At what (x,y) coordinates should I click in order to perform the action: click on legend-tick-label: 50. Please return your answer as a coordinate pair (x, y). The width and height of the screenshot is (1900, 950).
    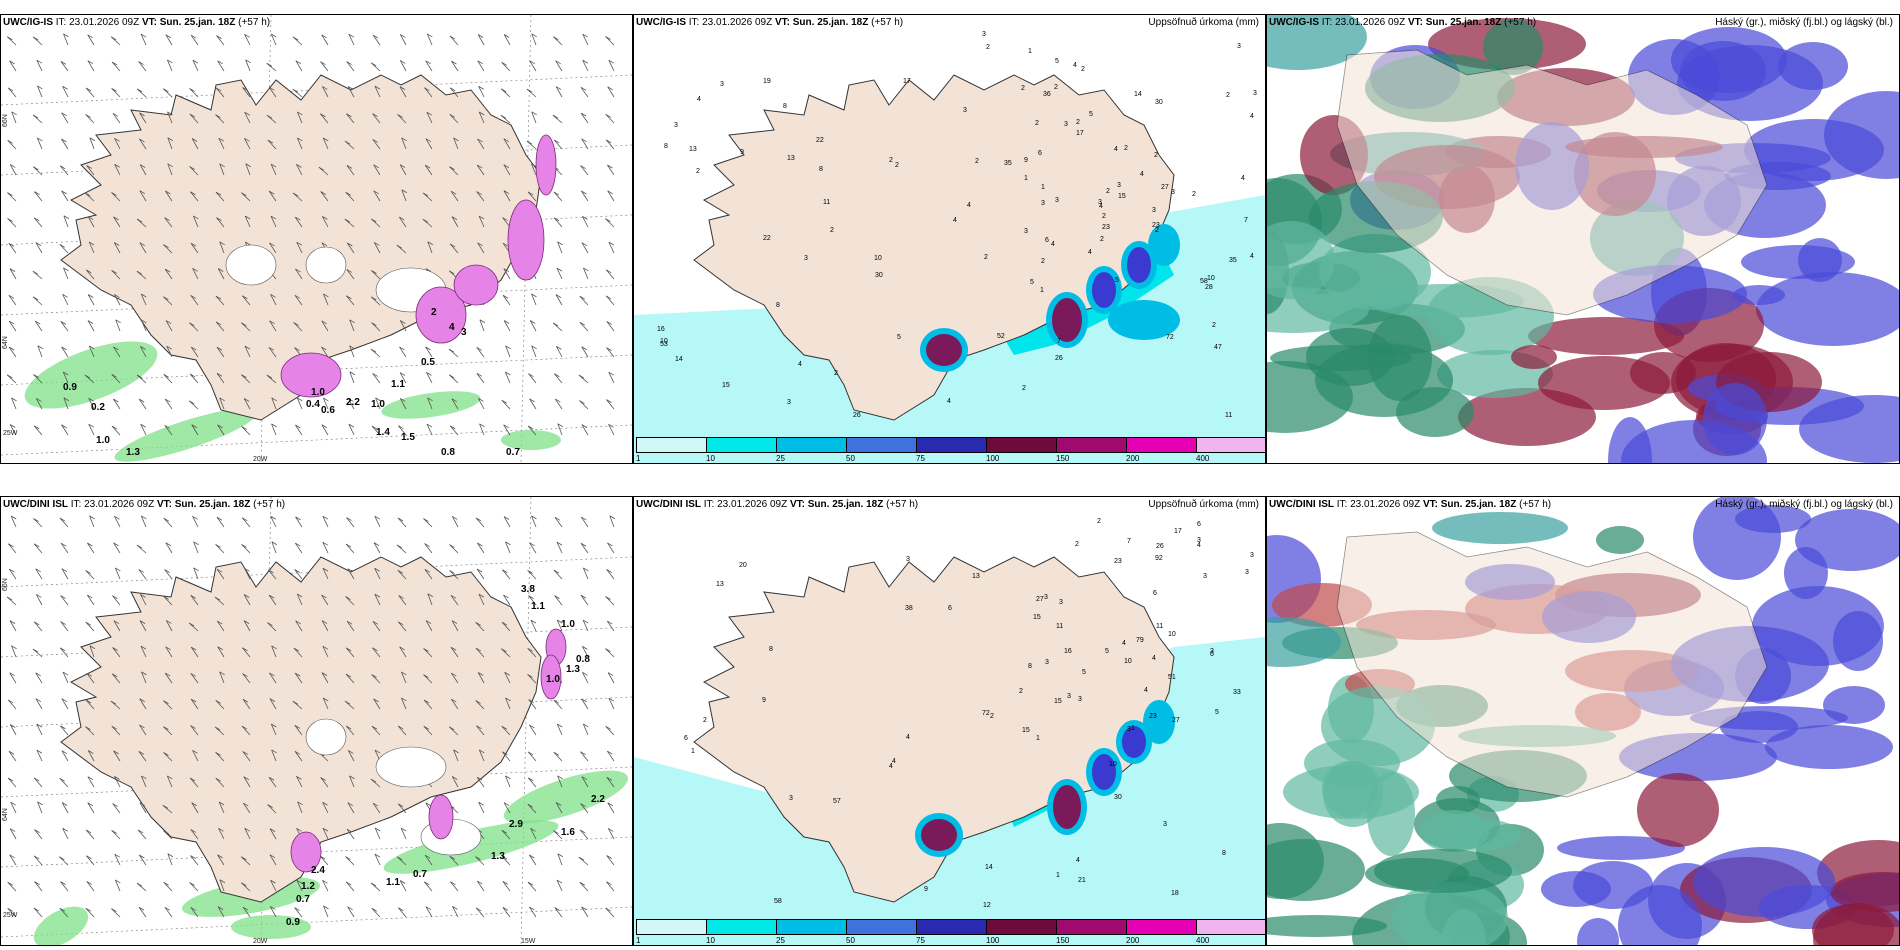
    Looking at the image, I should click on (850, 458).